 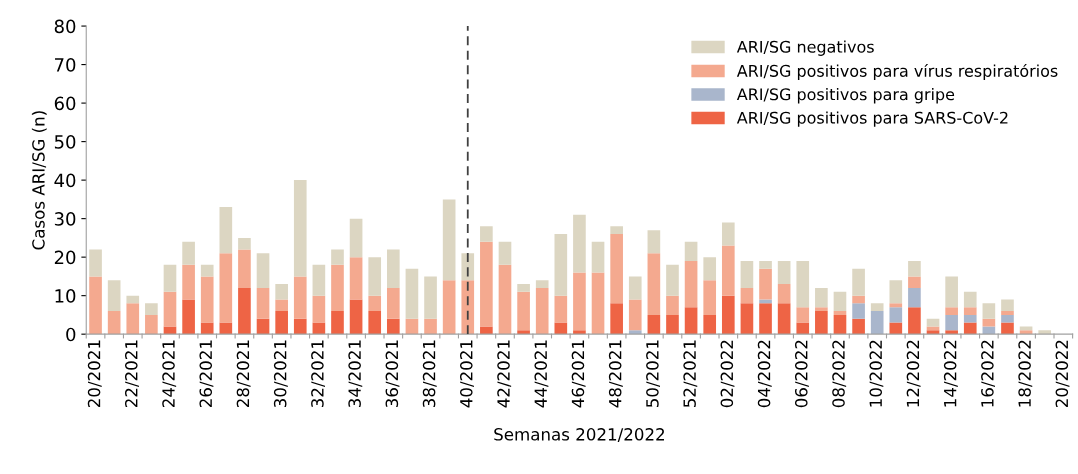 I want to click on legend-label: ARI/SG positivos para vírus respiratórios, so click(x=897, y=71).